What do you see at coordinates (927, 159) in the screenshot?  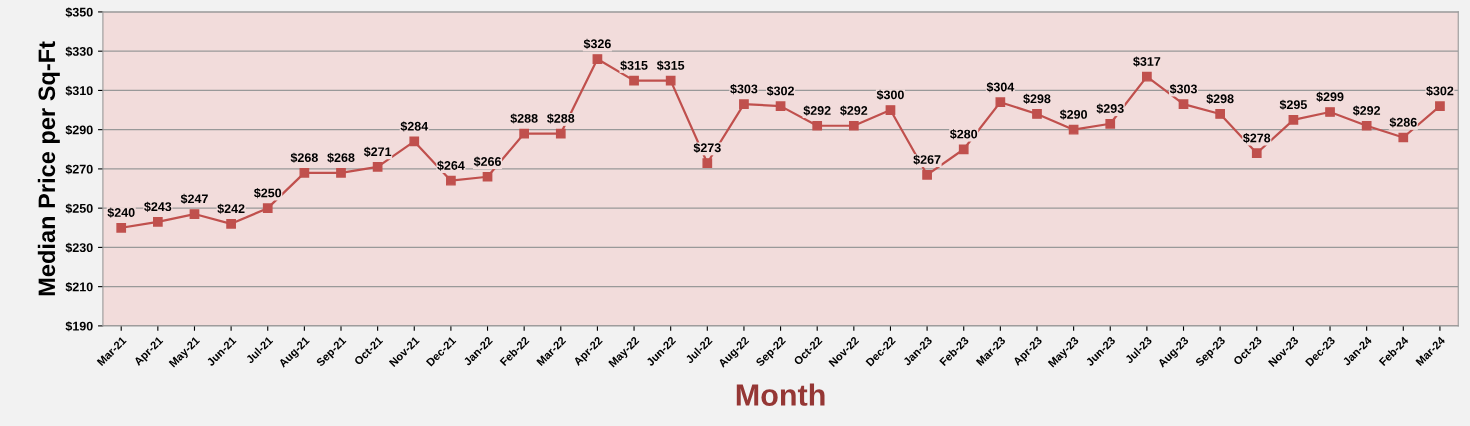 I see `data-label: $267` at bounding box center [927, 159].